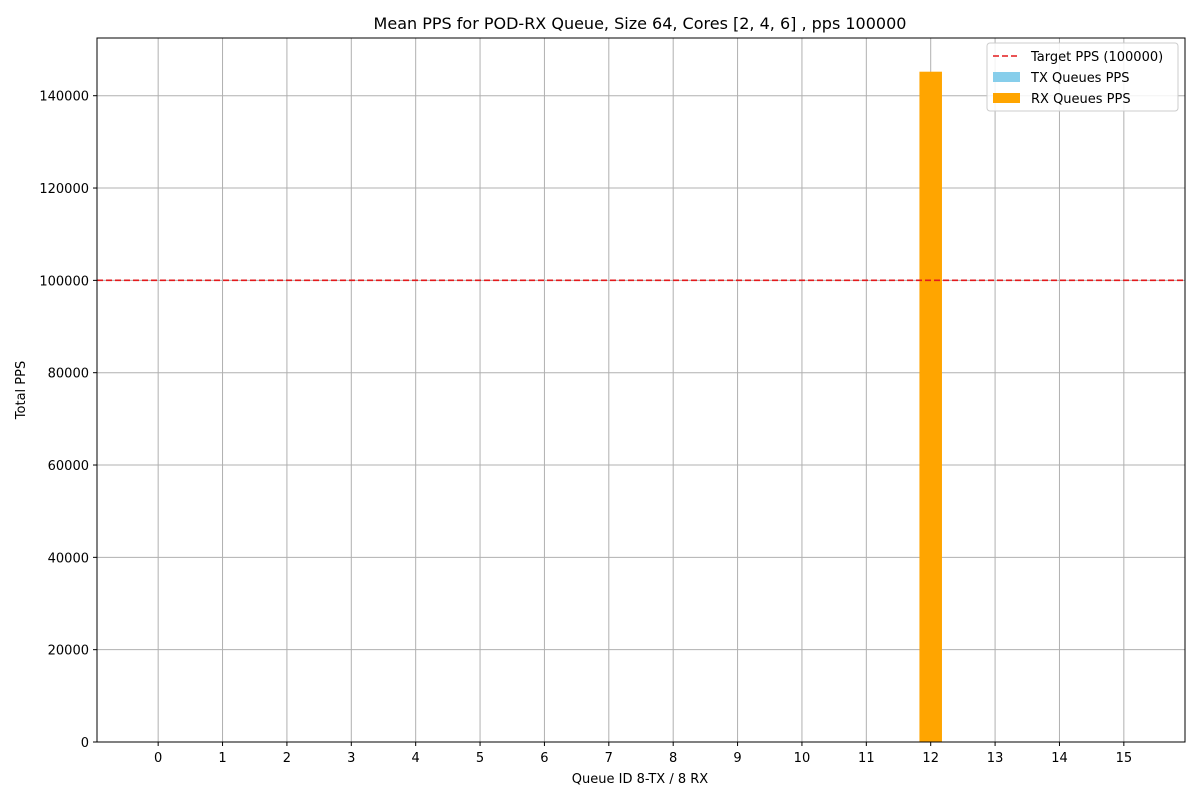  I want to click on bar, so click(930, 407).